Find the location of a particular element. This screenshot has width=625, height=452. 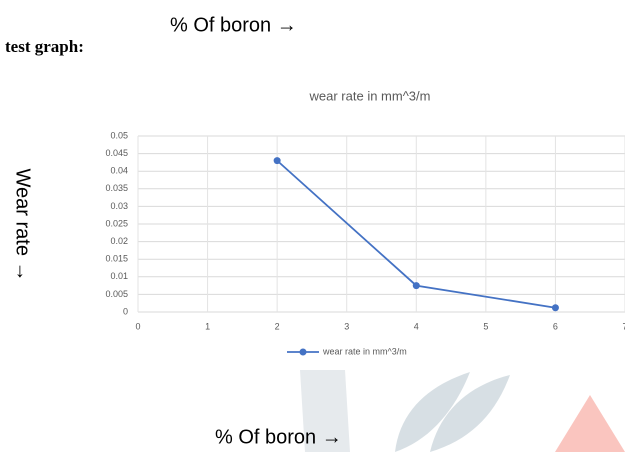

legend-swatch is located at coordinates (303, 352).